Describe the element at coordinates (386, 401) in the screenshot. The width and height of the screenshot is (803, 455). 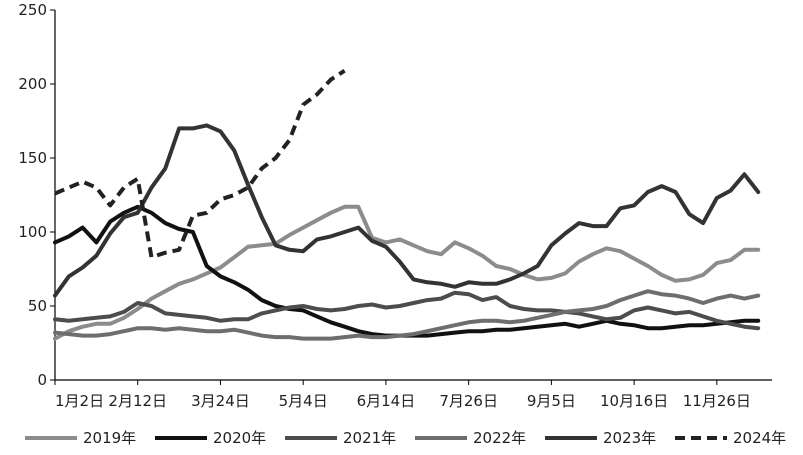
I see `x-tick-label: 6月14日` at that location.